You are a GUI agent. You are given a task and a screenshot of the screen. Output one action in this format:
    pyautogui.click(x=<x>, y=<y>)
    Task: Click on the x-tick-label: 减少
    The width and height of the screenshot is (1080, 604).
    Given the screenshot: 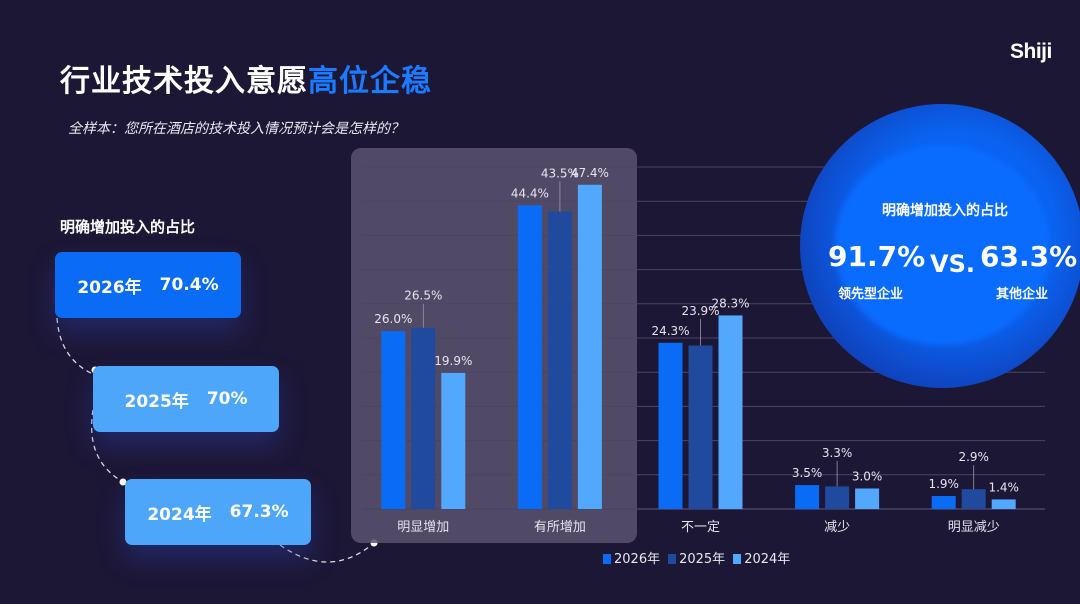 What is the action you would take?
    pyautogui.click(x=837, y=527)
    